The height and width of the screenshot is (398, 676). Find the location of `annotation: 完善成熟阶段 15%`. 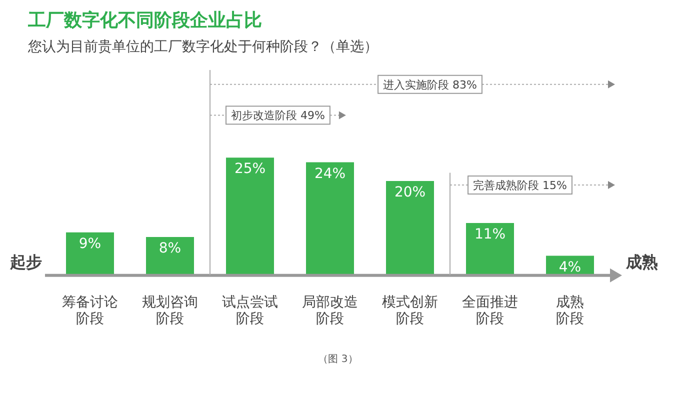

annotation: 完善成熟阶段 15% is located at coordinates (520, 185).